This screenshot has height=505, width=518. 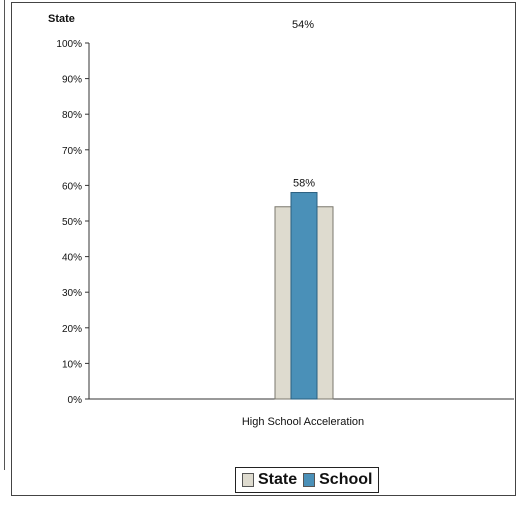 What do you see at coordinates (69, 44) in the screenshot?
I see `y-tick-label: 100%` at bounding box center [69, 44].